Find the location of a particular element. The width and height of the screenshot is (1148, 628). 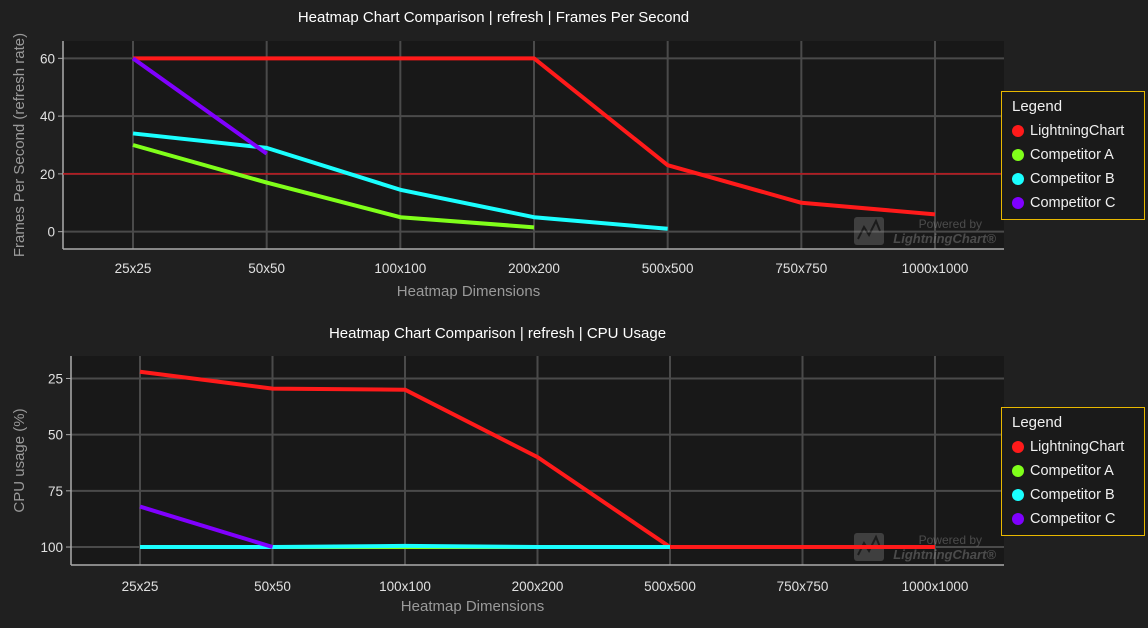

y-tick-label: 60 is located at coordinates (47, 58).